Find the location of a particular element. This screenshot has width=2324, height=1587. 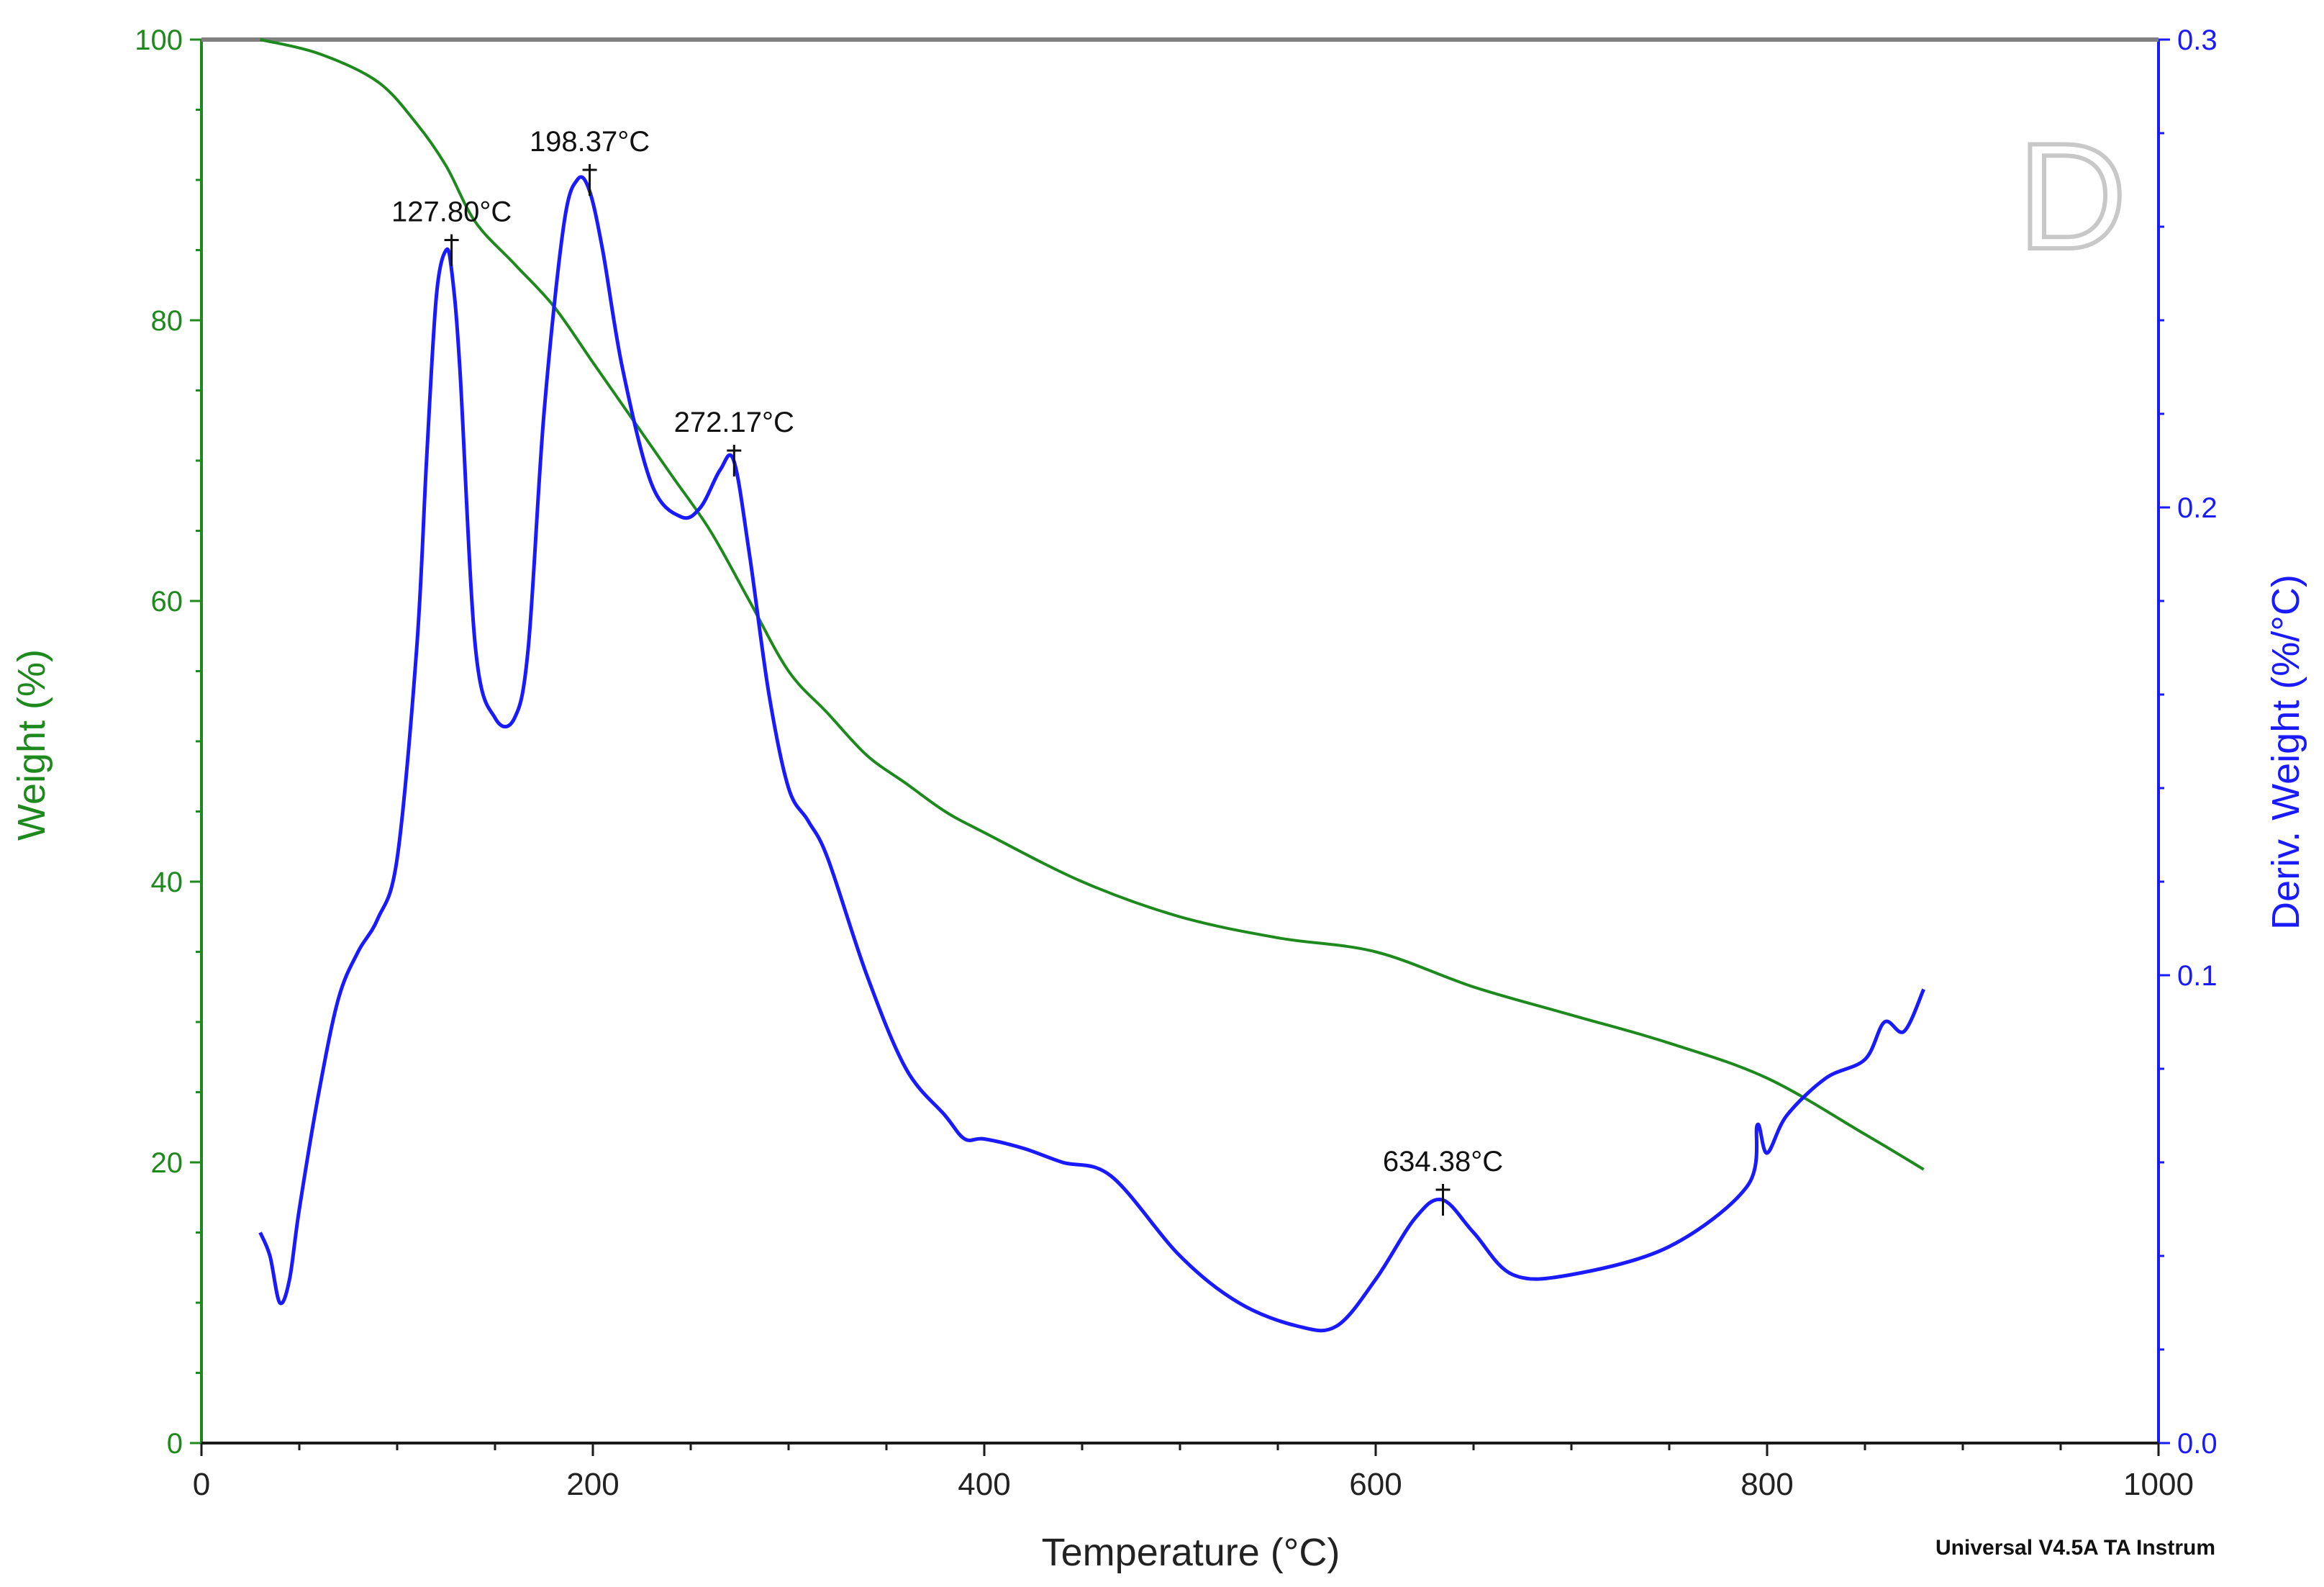

peak-label: 127.80°C is located at coordinates (451, 212).